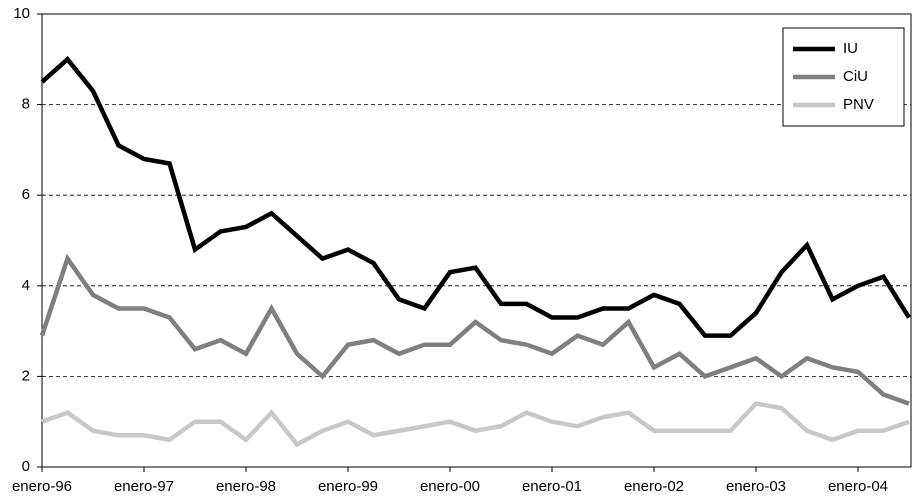 The image size is (912, 499). I want to click on x-tick-label: enero-02, so click(654, 486).